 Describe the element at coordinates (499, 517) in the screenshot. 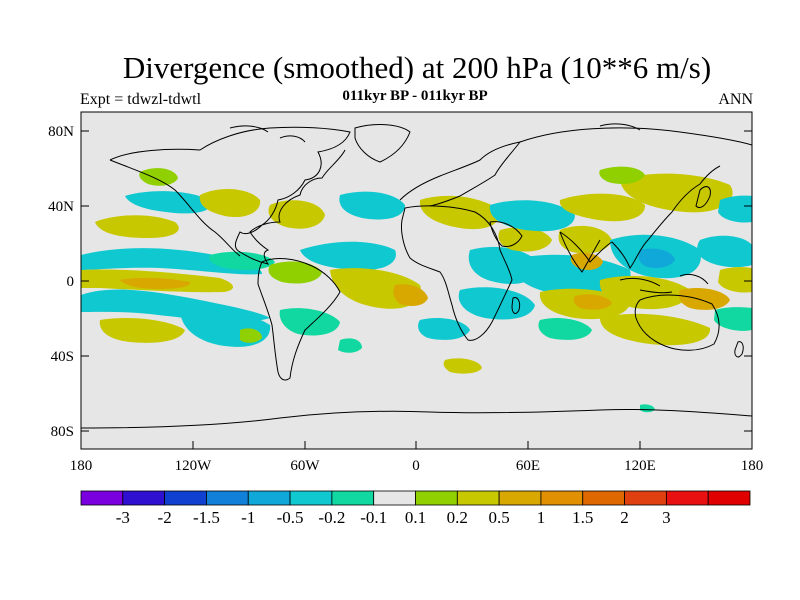

I see `colorbar-label: 0.5` at that location.